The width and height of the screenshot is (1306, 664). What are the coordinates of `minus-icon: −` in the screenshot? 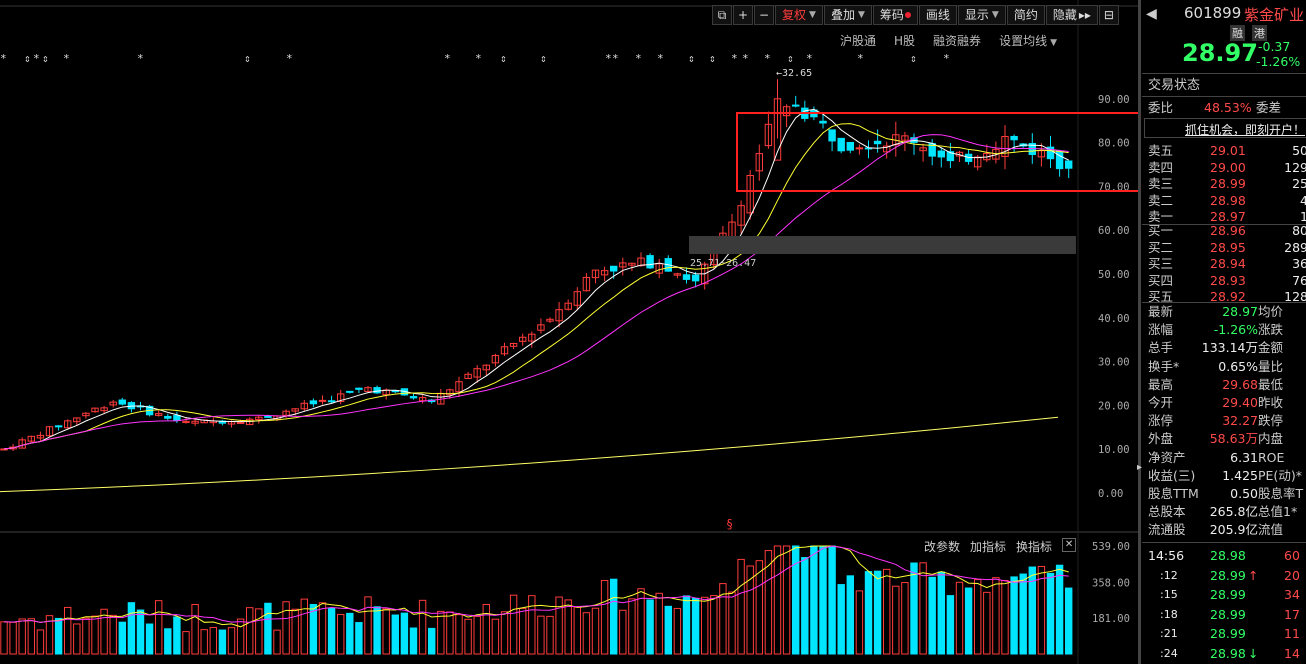 It's located at (764, 15).